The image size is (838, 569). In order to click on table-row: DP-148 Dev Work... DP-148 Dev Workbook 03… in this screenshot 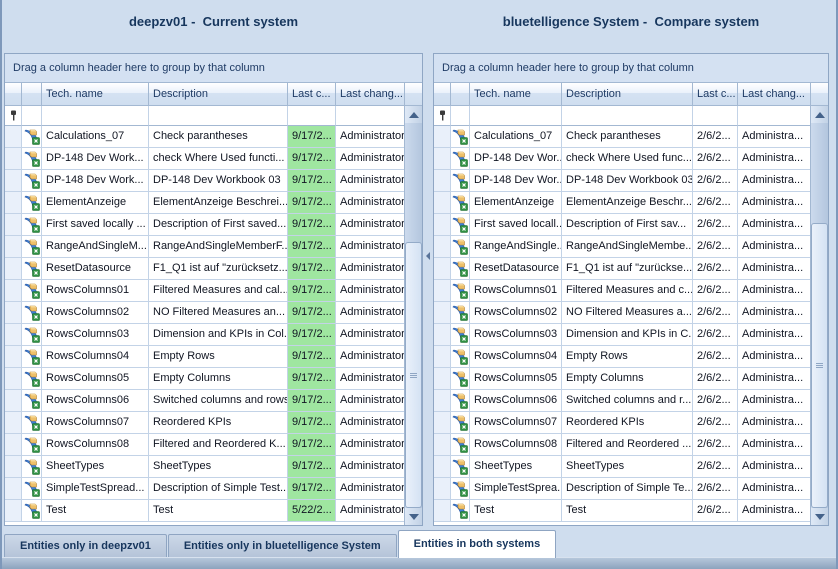, I will do `click(204, 181)`.